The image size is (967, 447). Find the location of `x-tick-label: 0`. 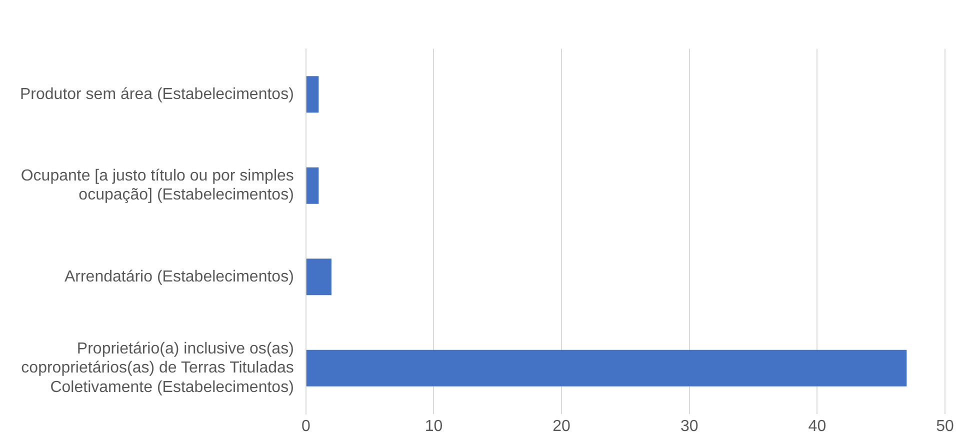

x-tick-label: 0 is located at coordinates (305, 426).